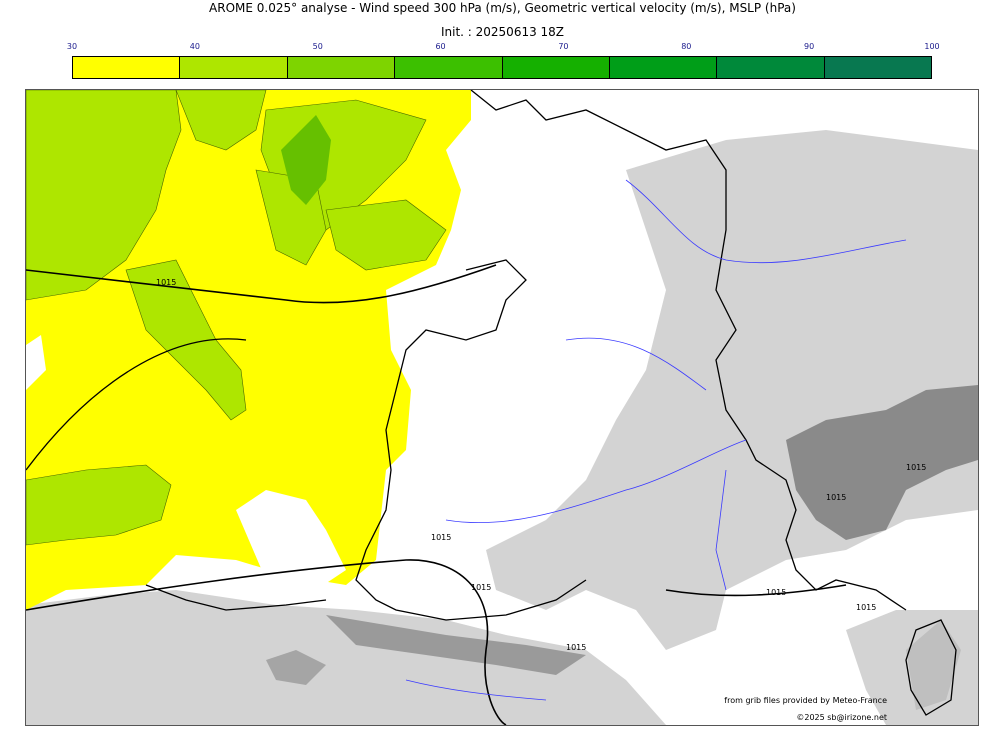  I want to click on calm-zones, so click(186, 462).